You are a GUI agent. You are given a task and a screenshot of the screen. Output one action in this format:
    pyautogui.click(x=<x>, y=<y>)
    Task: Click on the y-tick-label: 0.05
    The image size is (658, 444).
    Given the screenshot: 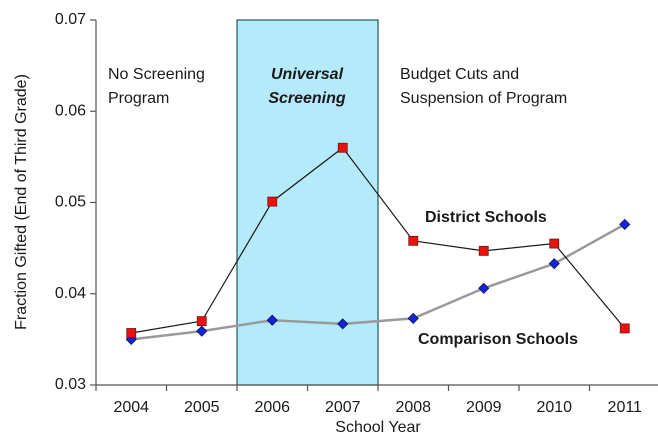 What is the action you would take?
    pyautogui.click(x=70, y=202)
    